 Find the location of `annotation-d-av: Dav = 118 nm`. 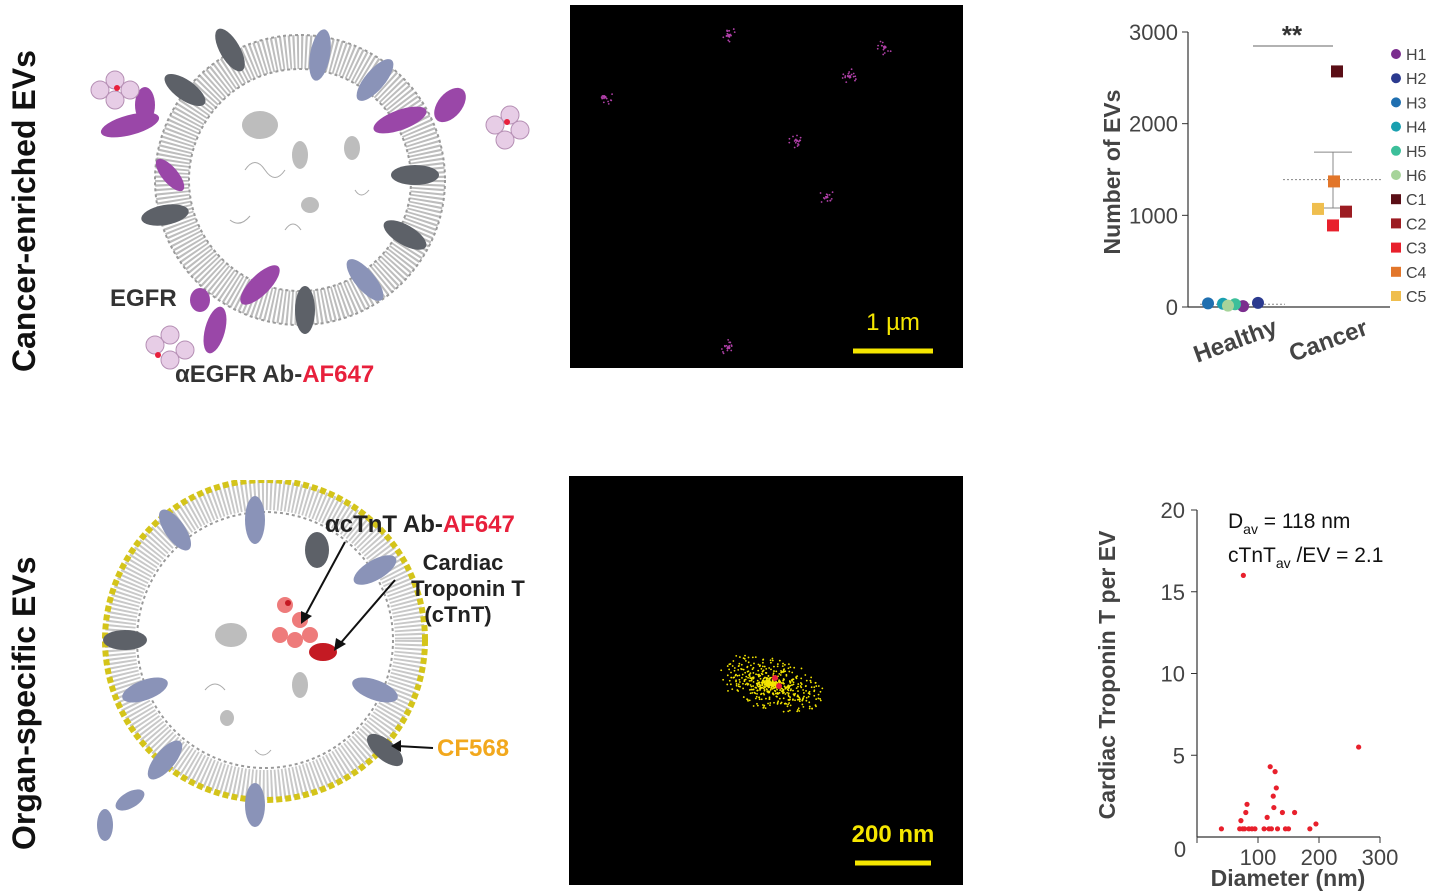

annotation-d-av: Dav = 118 nm is located at coordinates (1289, 523).